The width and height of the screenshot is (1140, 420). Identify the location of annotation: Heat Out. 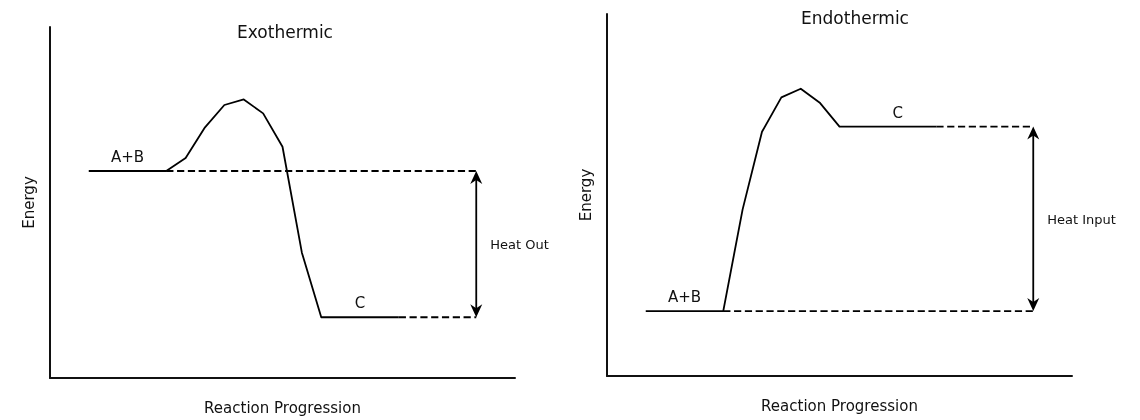
(519, 245).